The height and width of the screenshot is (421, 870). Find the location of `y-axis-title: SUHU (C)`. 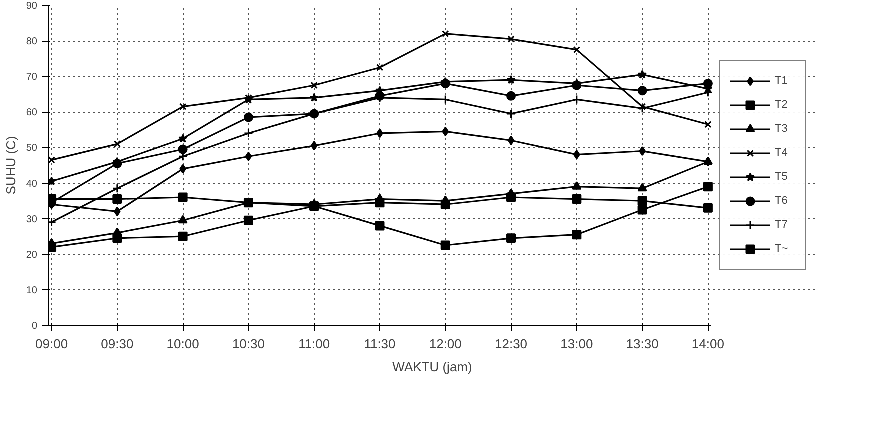

y-axis-title: SUHU (C) is located at coordinates (10, 165).